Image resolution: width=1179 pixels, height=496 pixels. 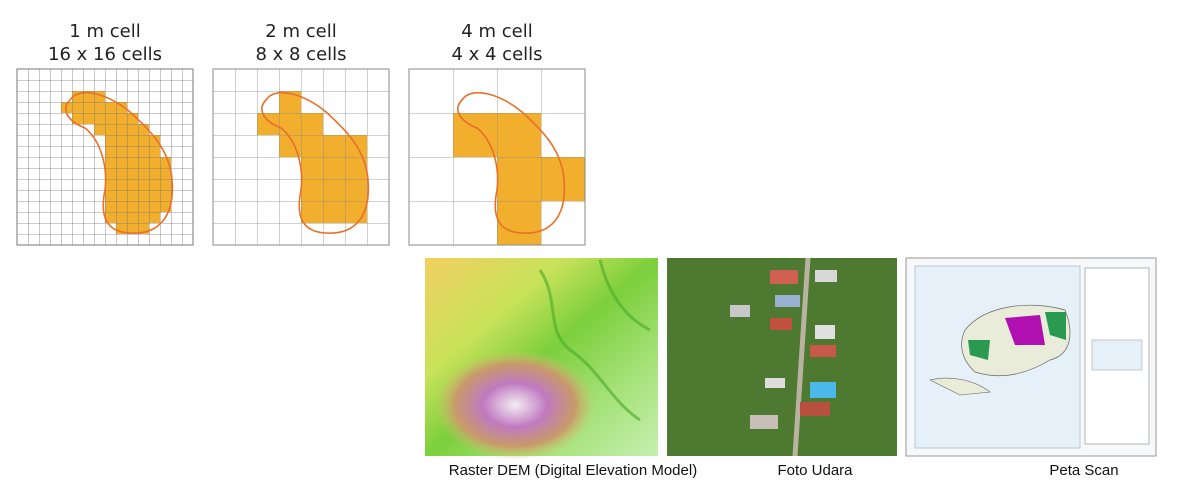 What do you see at coordinates (496, 54) in the screenshot?
I see `grid-subtitle: 4 x 4 cells` at bounding box center [496, 54].